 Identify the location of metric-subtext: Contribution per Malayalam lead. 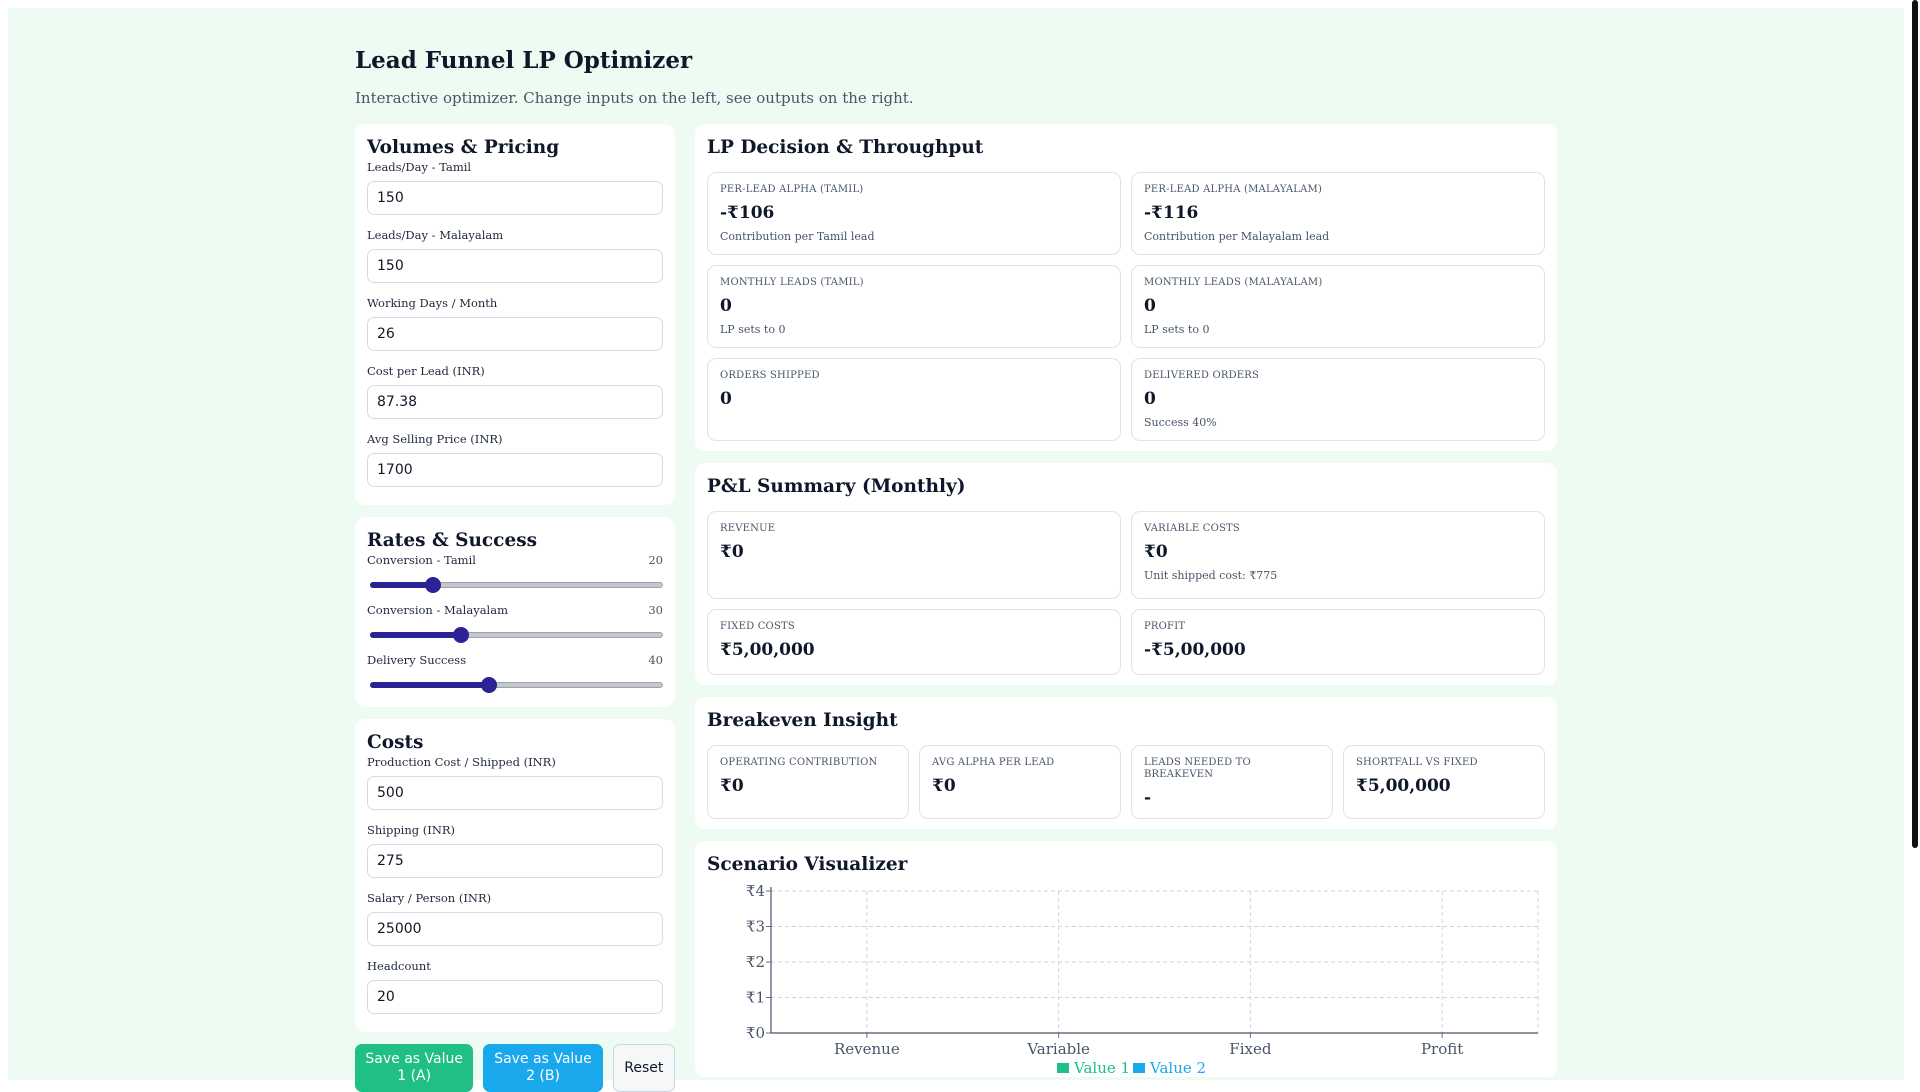
(1237, 236).